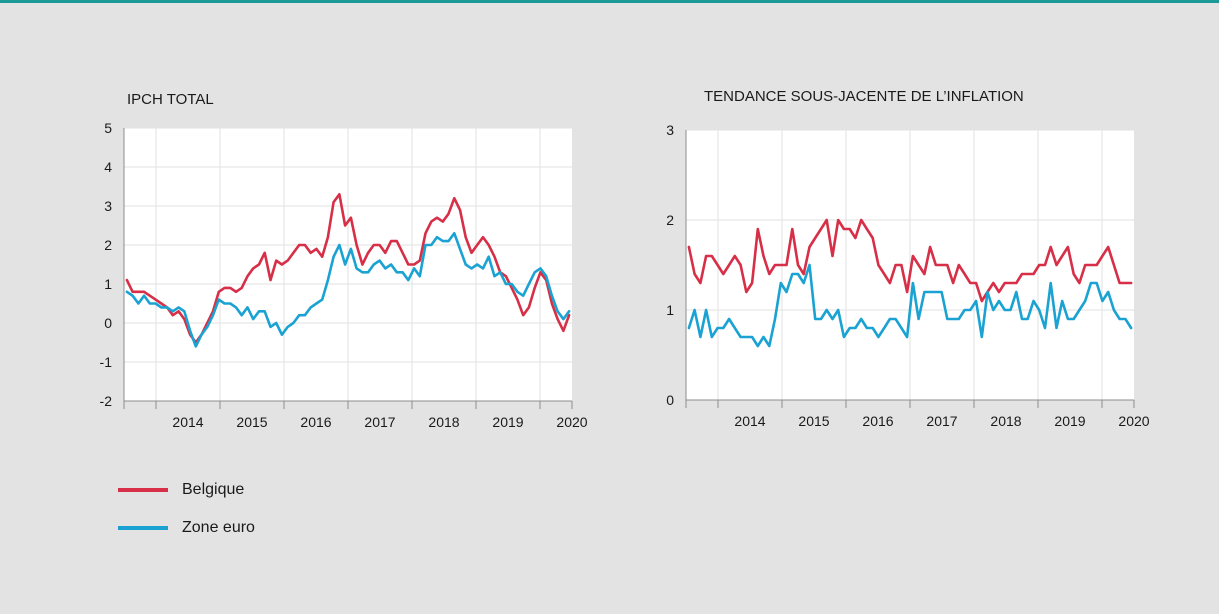  Describe the element at coordinates (106, 401) in the screenshot. I see `y-tick-label: -2` at that location.